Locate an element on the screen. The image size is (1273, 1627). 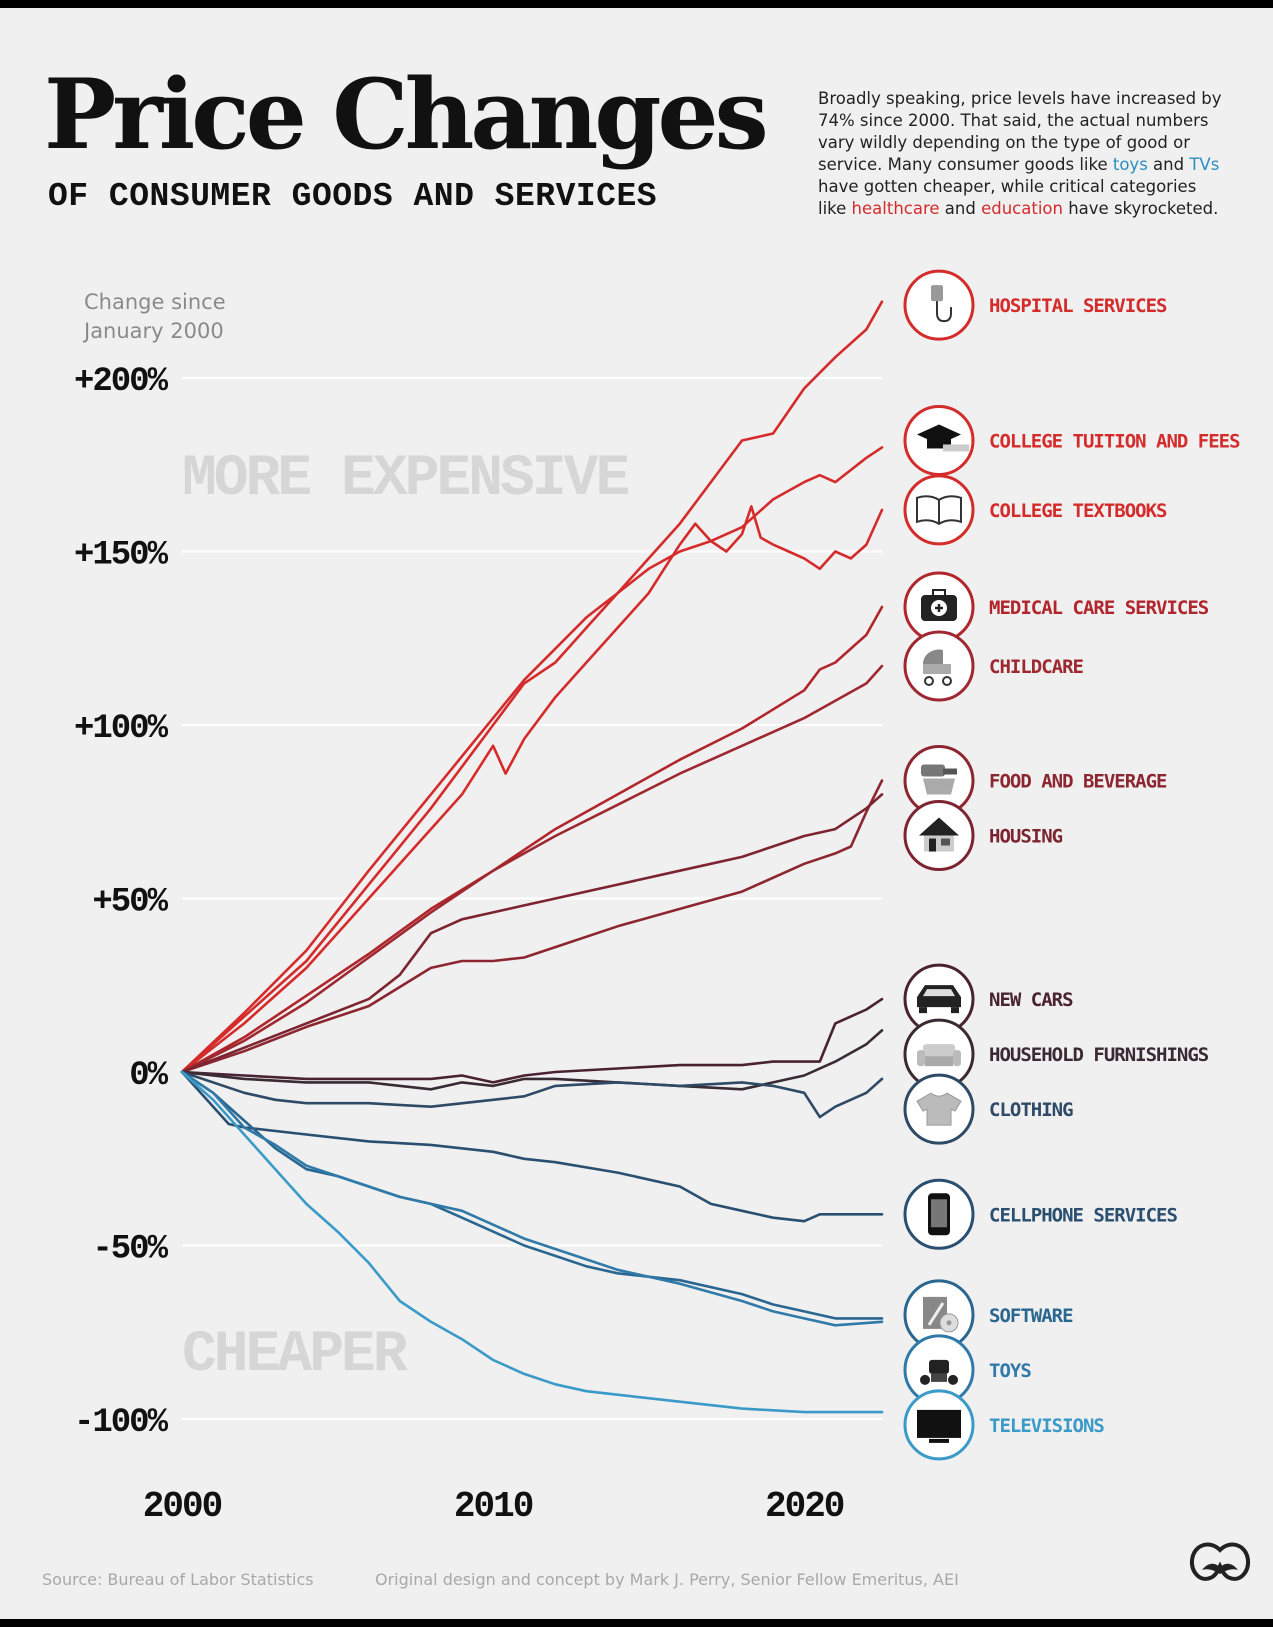
software-box-icon is located at coordinates (941, 1314).